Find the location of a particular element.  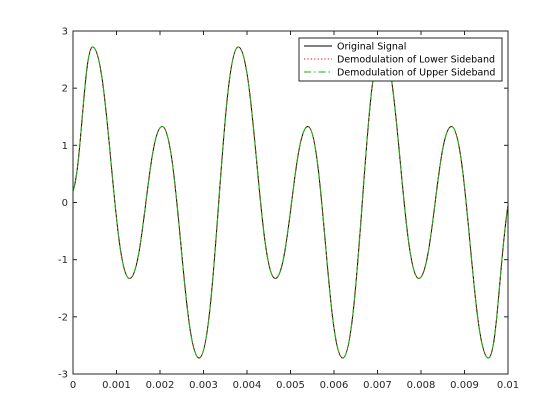

x-tick-label: 0.006 is located at coordinates (334, 385).